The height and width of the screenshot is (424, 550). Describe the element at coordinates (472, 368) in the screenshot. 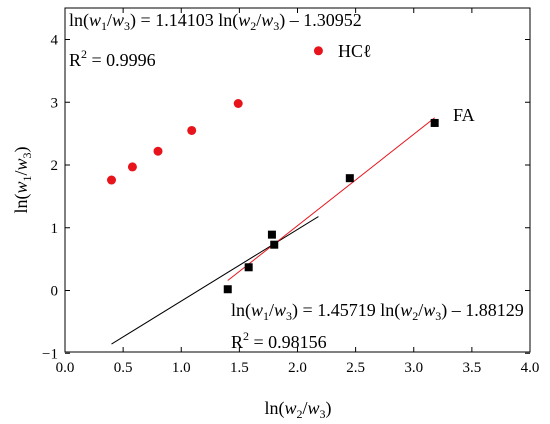

I see `x-tick-label: 3.5` at that location.